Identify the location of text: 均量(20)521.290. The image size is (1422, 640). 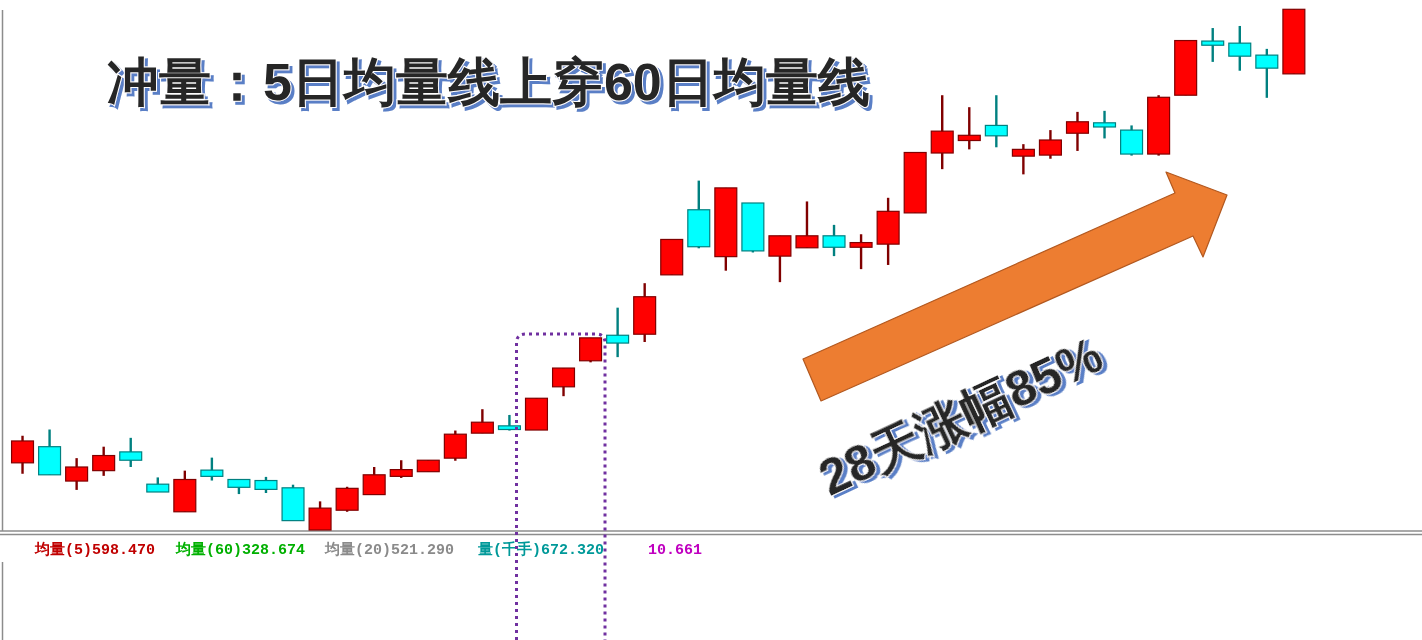
(389, 550).